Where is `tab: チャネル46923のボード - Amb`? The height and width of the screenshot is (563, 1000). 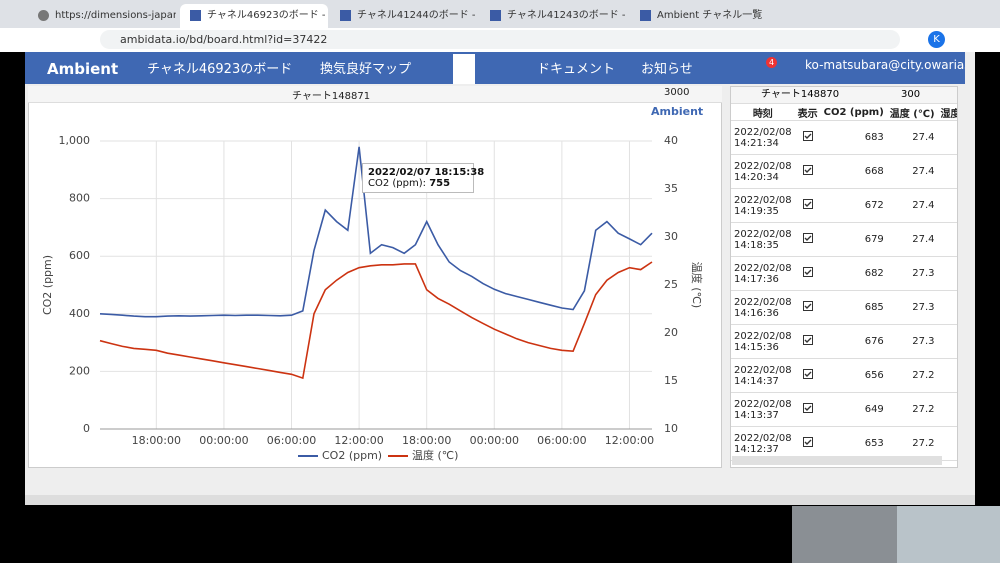 tab: チャネル46923のボード - Amb is located at coordinates (254, 16).